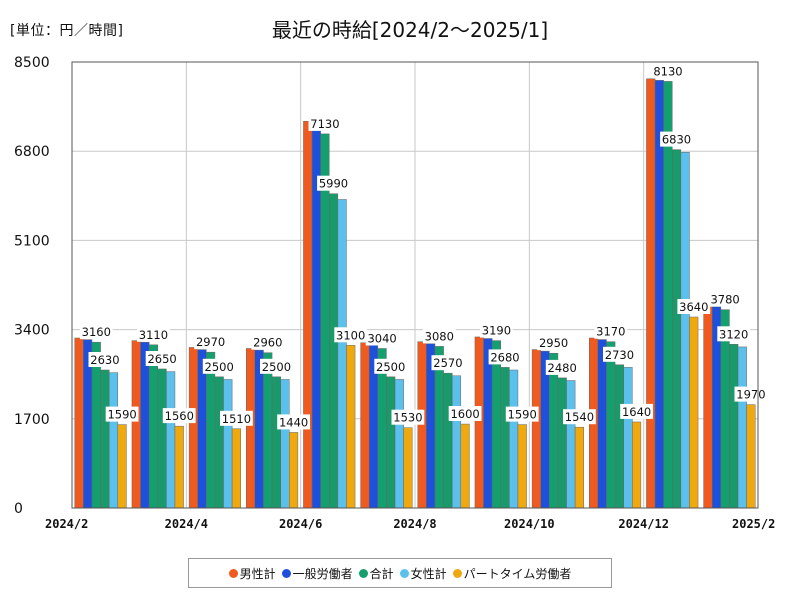 This screenshot has width=800, height=600. What do you see at coordinates (186, 524) in the screenshot?
I see `x-tick-label: 2024/4` at bounding box center [186, 524].